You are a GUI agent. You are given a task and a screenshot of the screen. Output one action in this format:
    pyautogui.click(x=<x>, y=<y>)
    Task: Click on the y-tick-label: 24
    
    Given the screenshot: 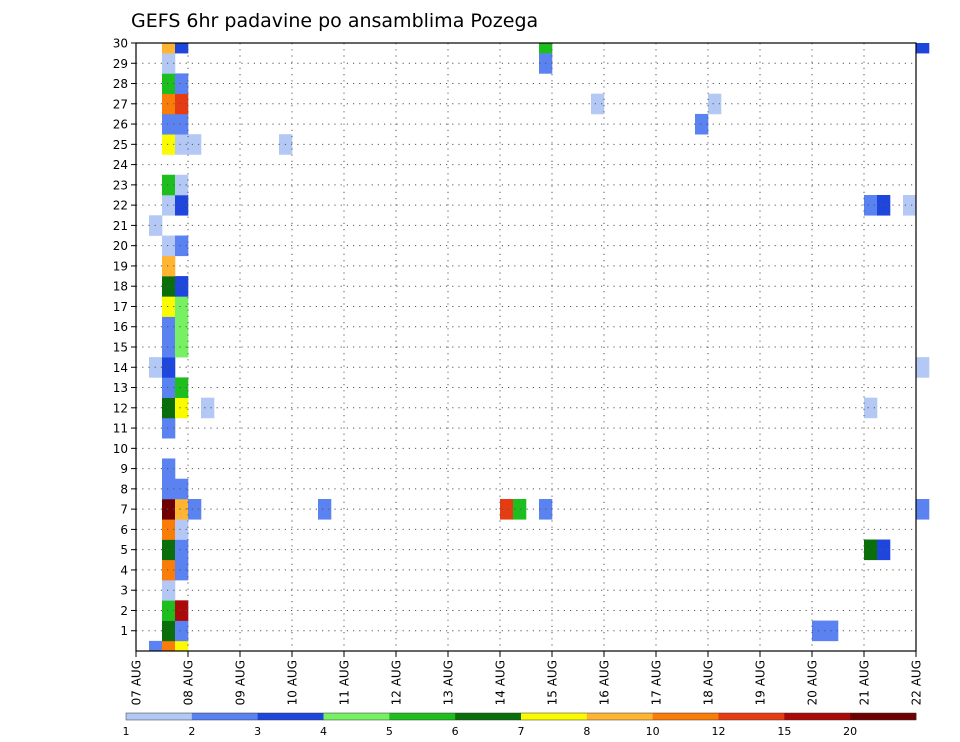 What is the action you would take?
    pyautogui.click(x=120, y=165)
    